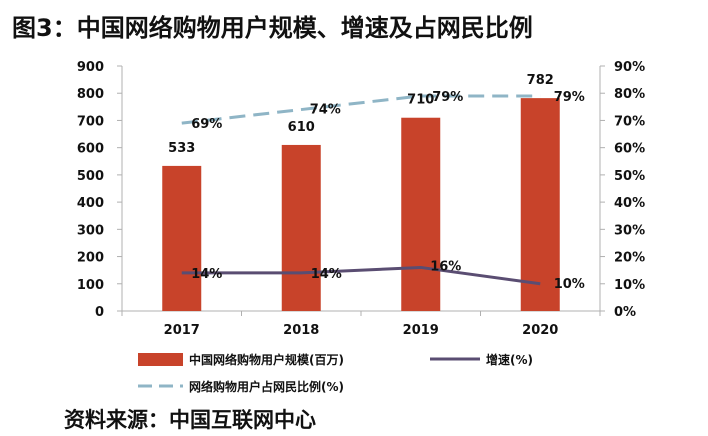 This screenshot has width=708, height=436. Describe the element at coordinates (629, 230) in the screenshot. I see `y-right-tick-label: 30%` at that location.